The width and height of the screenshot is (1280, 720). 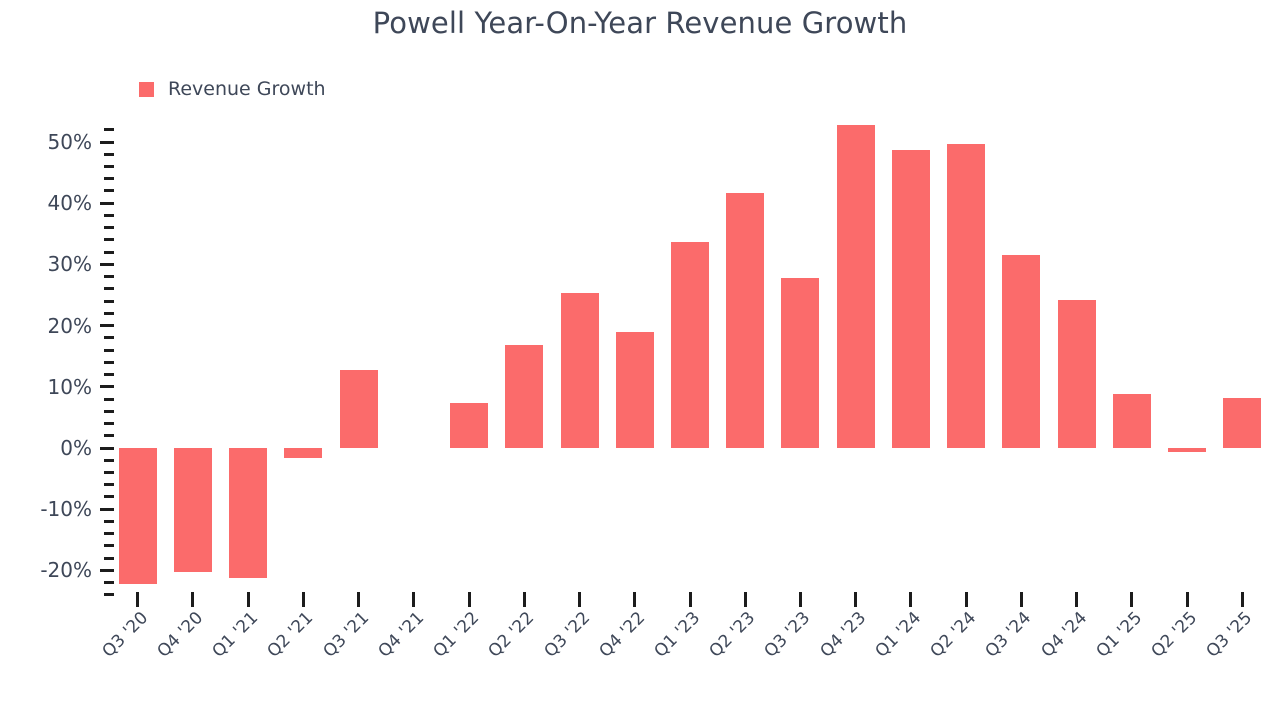 What do you see at coordinates (146, 89) in the screenshot?
I see `legend-swatch-revenue-growth` at bounding box center [146, 89].